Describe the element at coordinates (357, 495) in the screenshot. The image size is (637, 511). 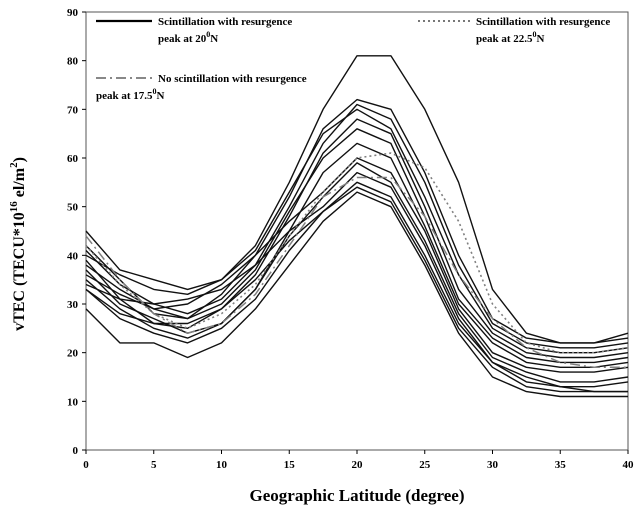
I see `x-axis-title: Geographic Latitude (degree)` at that location.